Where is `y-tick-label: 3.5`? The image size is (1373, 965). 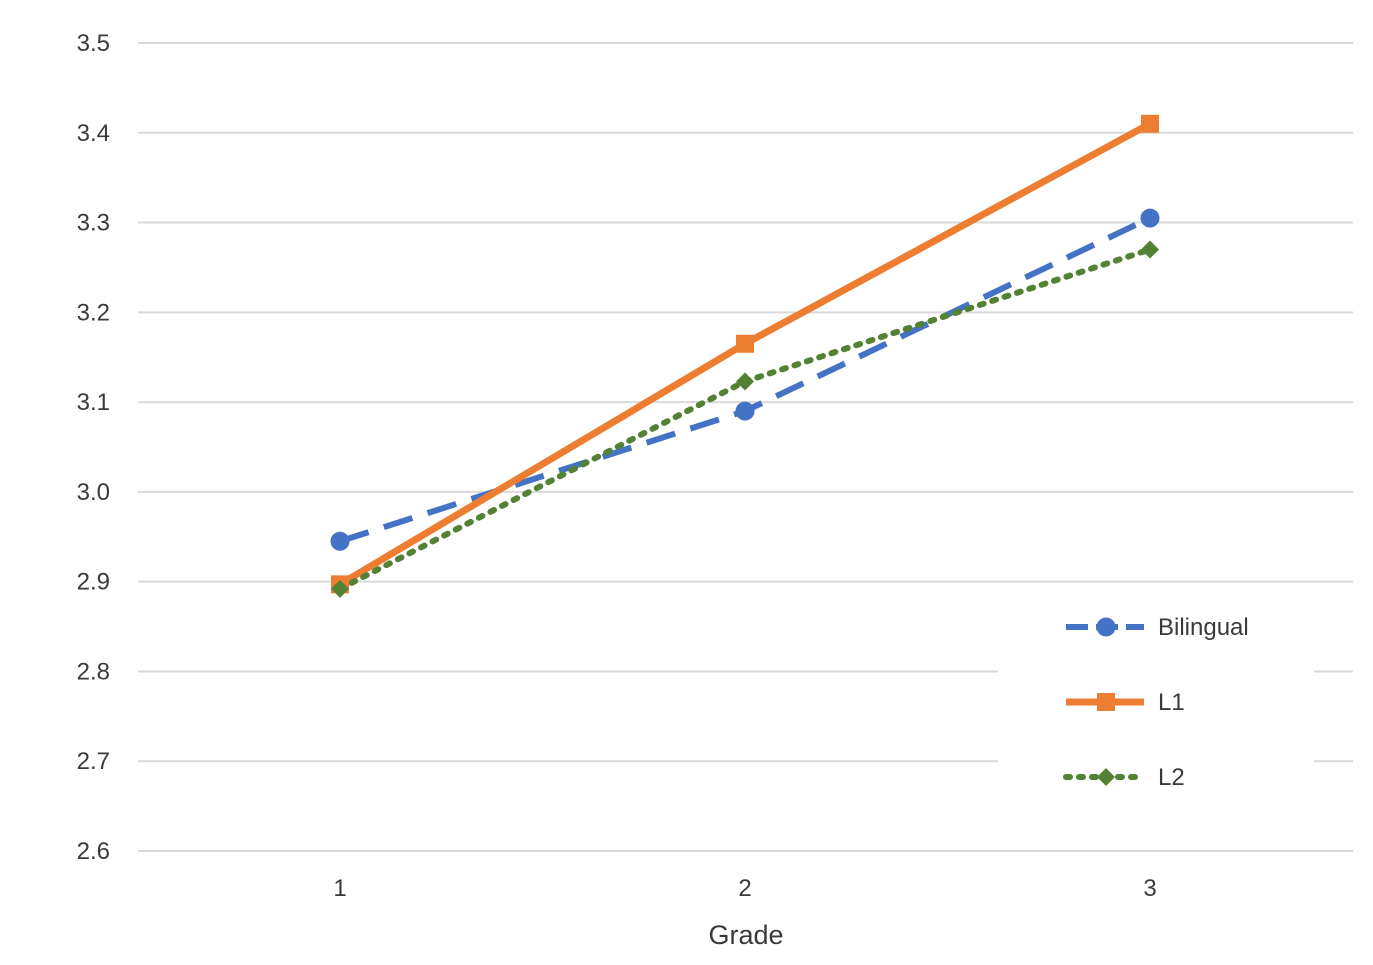 y-tick-label: 3.5 is located at coordinates (93, 43).